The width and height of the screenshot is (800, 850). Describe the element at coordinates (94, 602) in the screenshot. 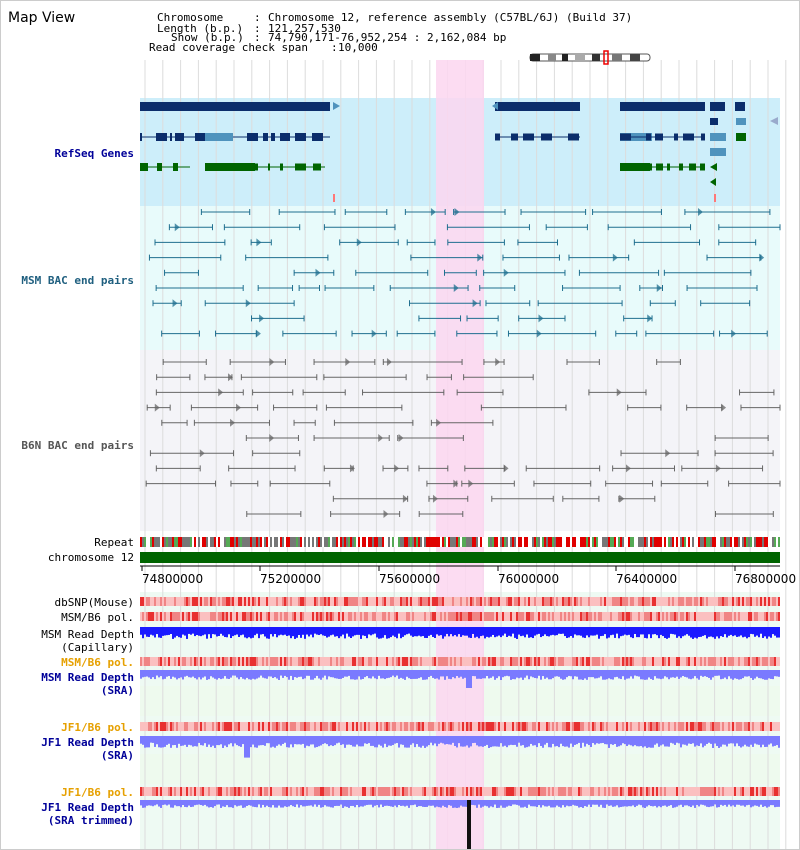

I see `track-label-dbsnp: dbSNP(Mouse)` at that location.